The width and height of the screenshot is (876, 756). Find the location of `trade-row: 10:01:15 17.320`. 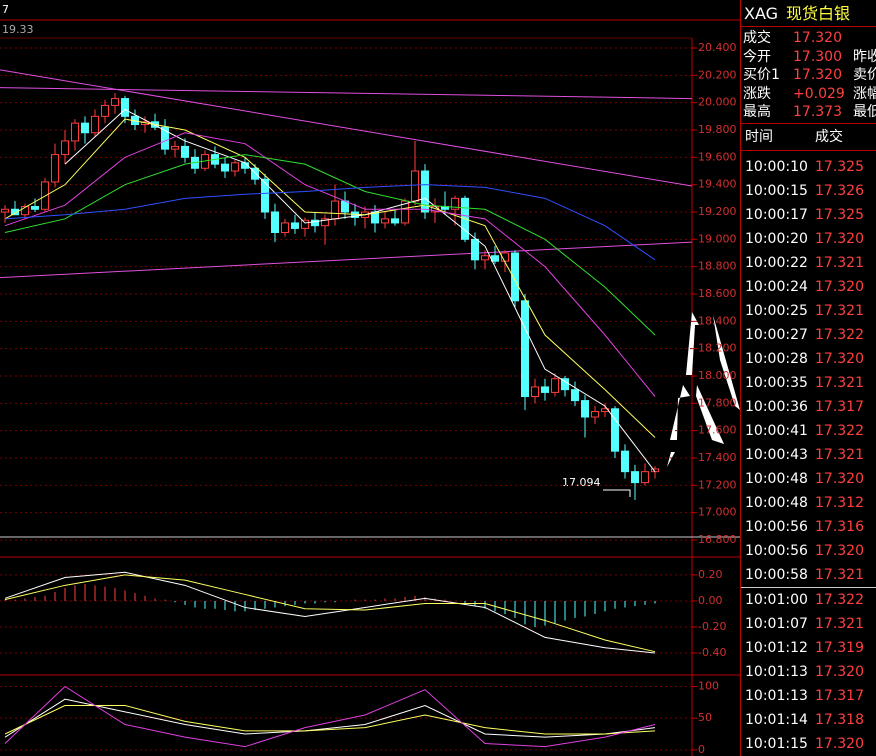

trade-row: 10:01:15 17.320 is located at coordinates (808, 744).